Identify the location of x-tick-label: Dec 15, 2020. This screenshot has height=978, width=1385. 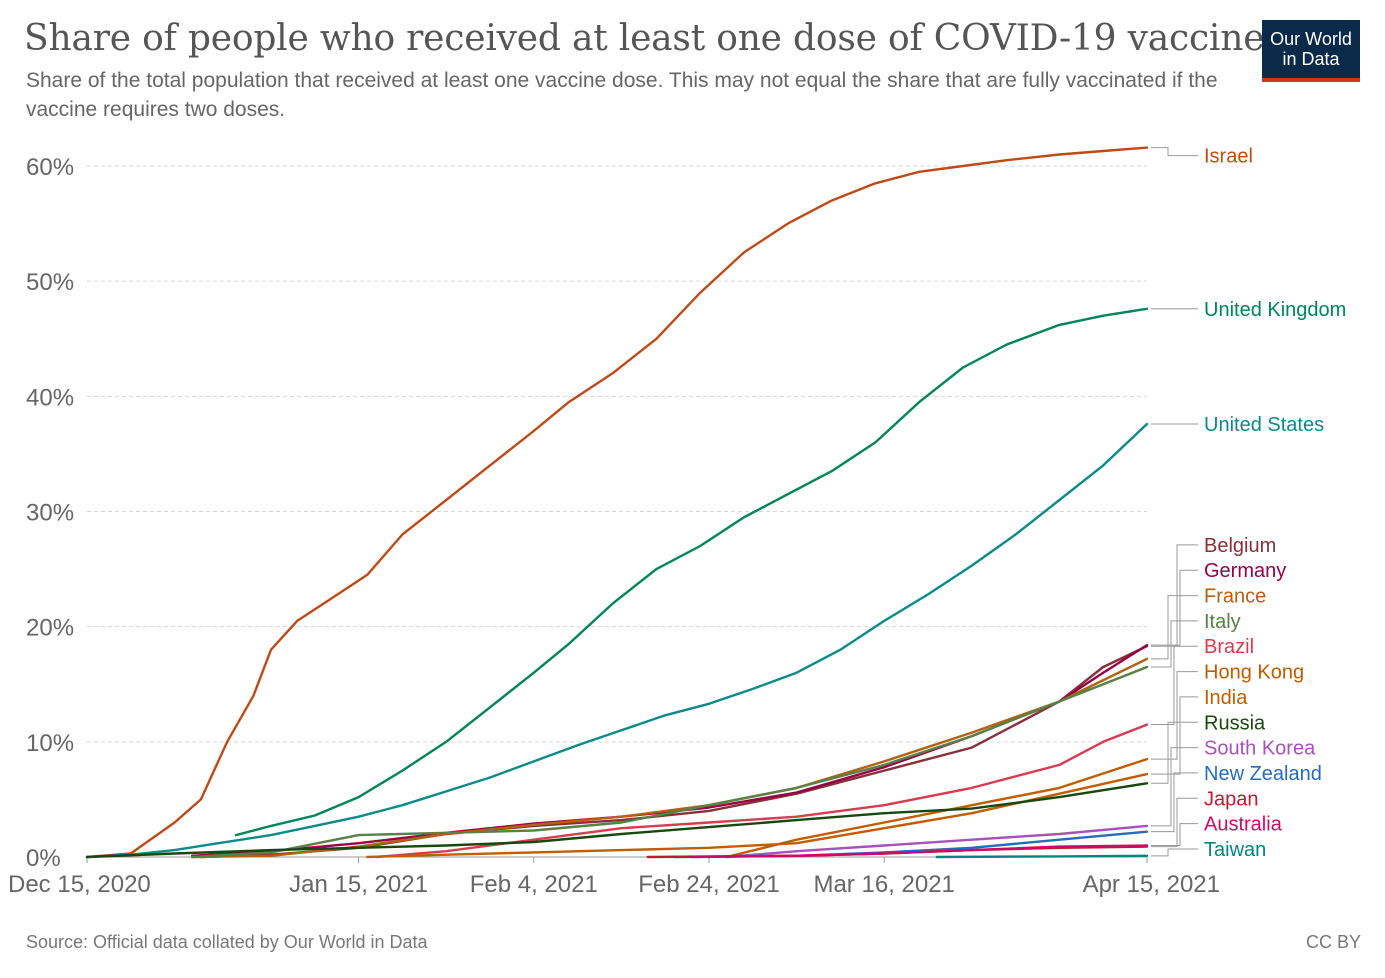
(79, 884).